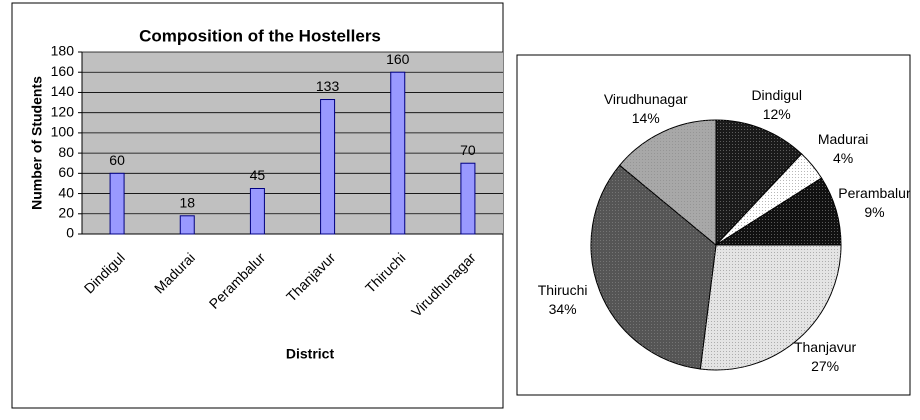 The image size is (920, 420). Describe the element at coordinates (66, 152) in the screenshot. I see `y-tick-label: 80` at that location.